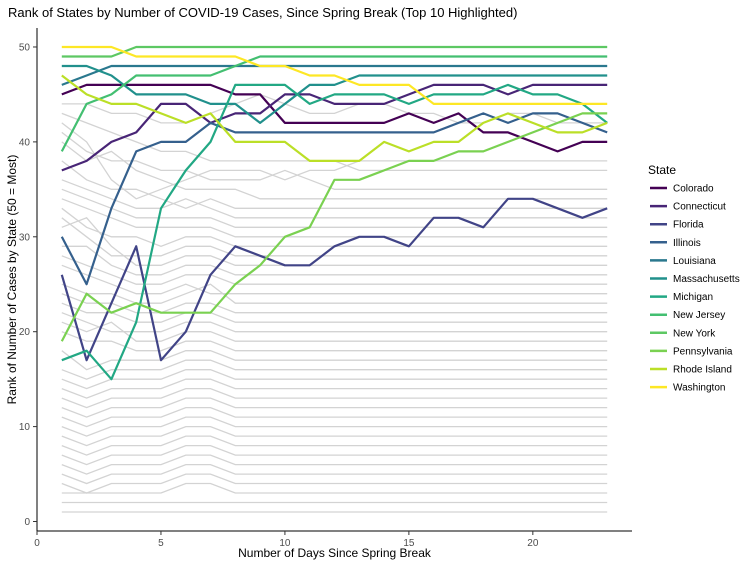  Describe the element at coordinates (409, 543) in the screenshot. I see `x-tick-label: 15` at that location.